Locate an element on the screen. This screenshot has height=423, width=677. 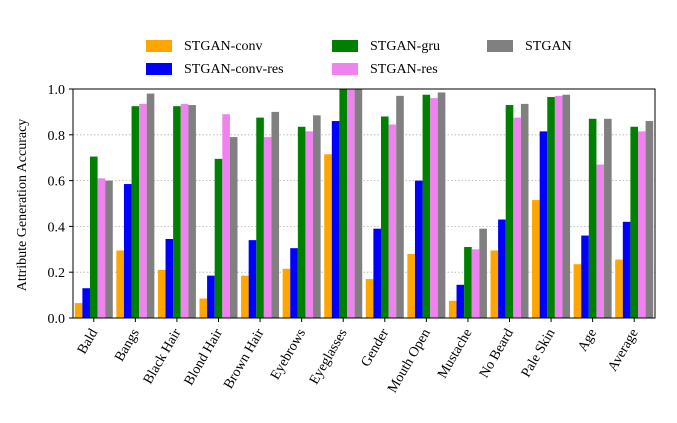
y-tick-label: 0.8 is located at coordinates (57, 136).